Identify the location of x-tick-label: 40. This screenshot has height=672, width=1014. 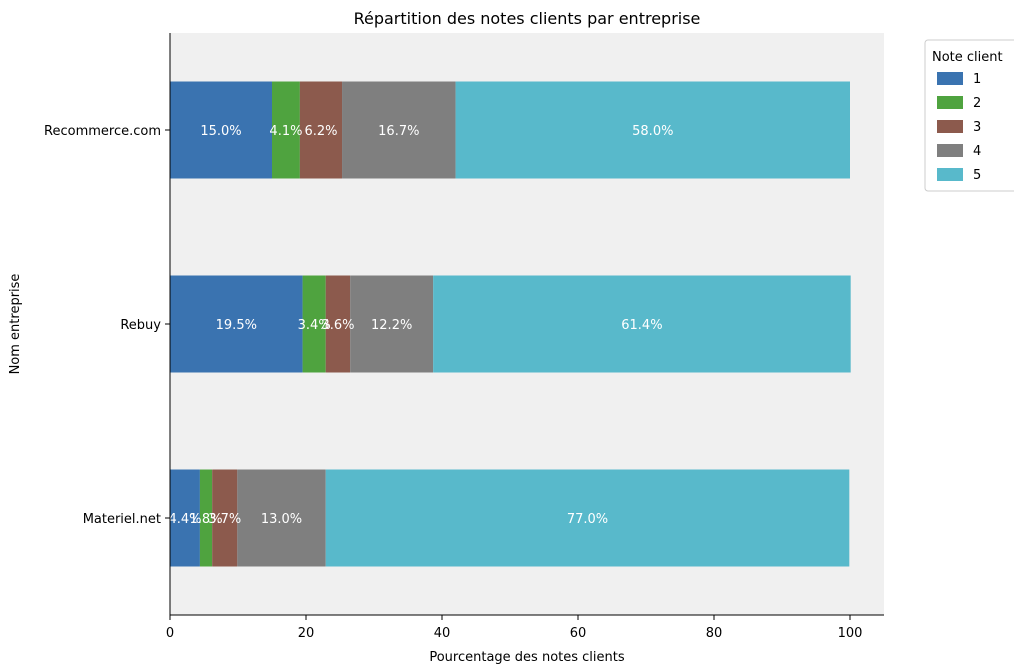
(442, 633).